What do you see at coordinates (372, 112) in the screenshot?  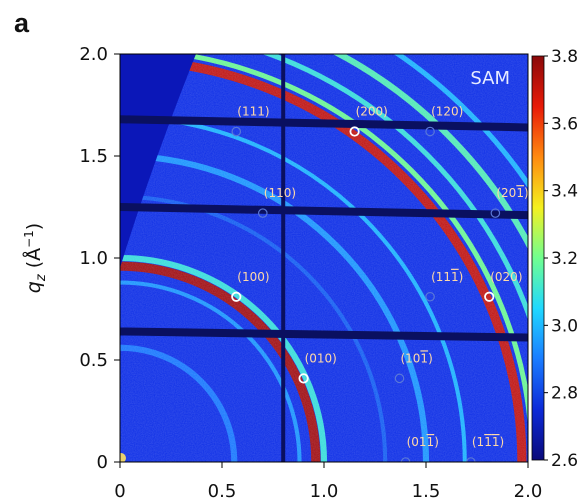 I see `peak-label: (200)` at bounding box center [372, 112].